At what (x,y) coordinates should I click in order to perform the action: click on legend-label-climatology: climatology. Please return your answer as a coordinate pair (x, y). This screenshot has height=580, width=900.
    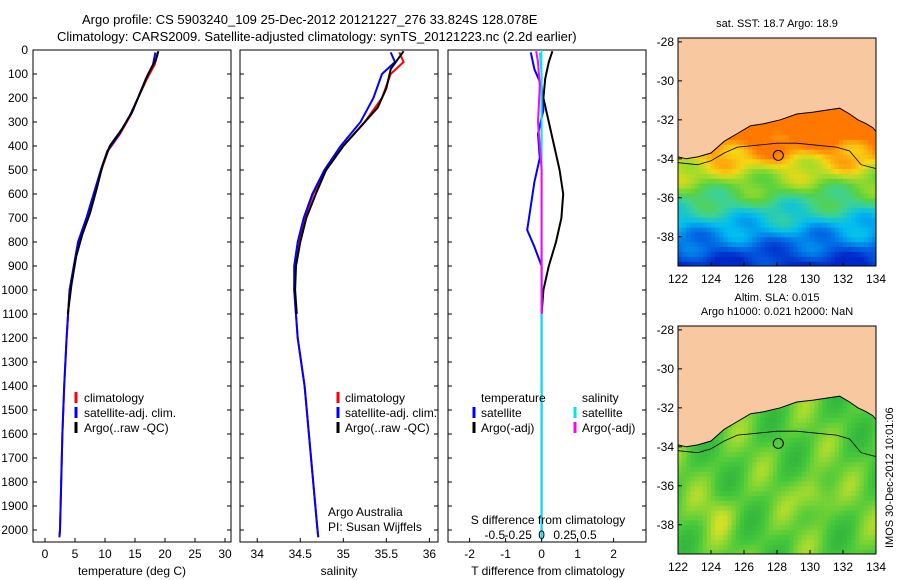
    Looking at the image, I should click on (375, 398).